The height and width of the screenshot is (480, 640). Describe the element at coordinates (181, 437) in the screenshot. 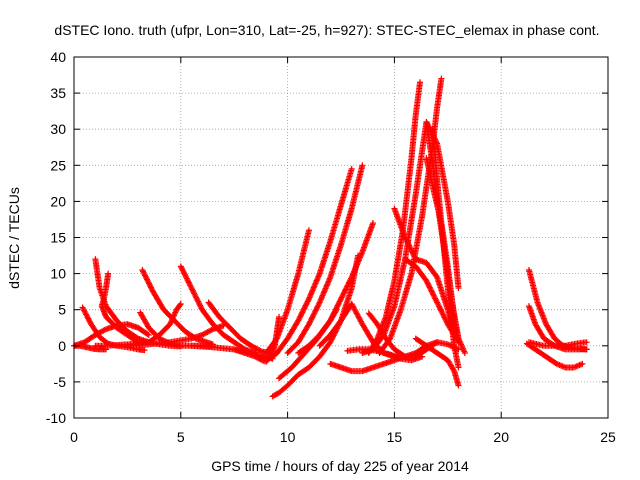

I see `x-tick-label: 5` at that location.